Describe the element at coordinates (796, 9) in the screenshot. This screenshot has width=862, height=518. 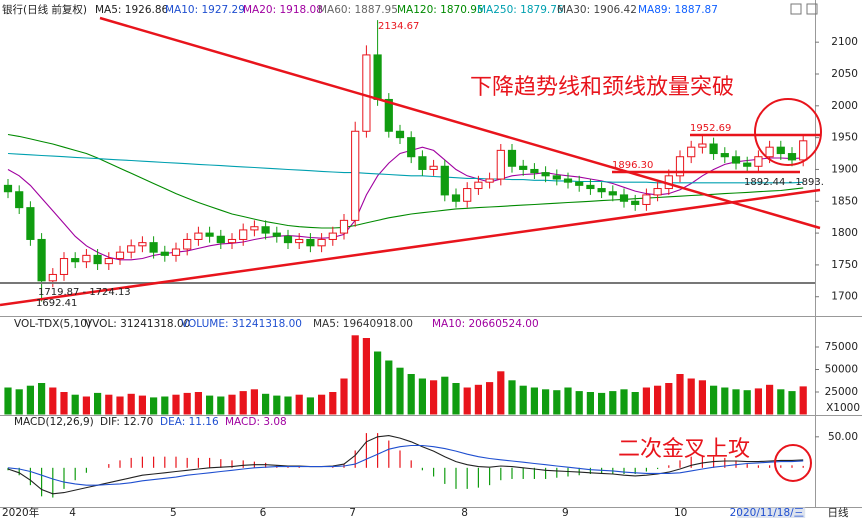
I see `settings-icon` at that location.